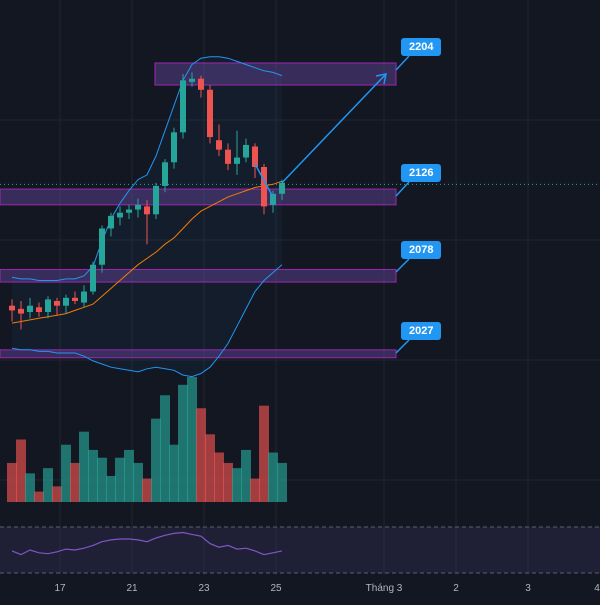  I want to click on price-tag-2126: 2126, so click(421, 173).